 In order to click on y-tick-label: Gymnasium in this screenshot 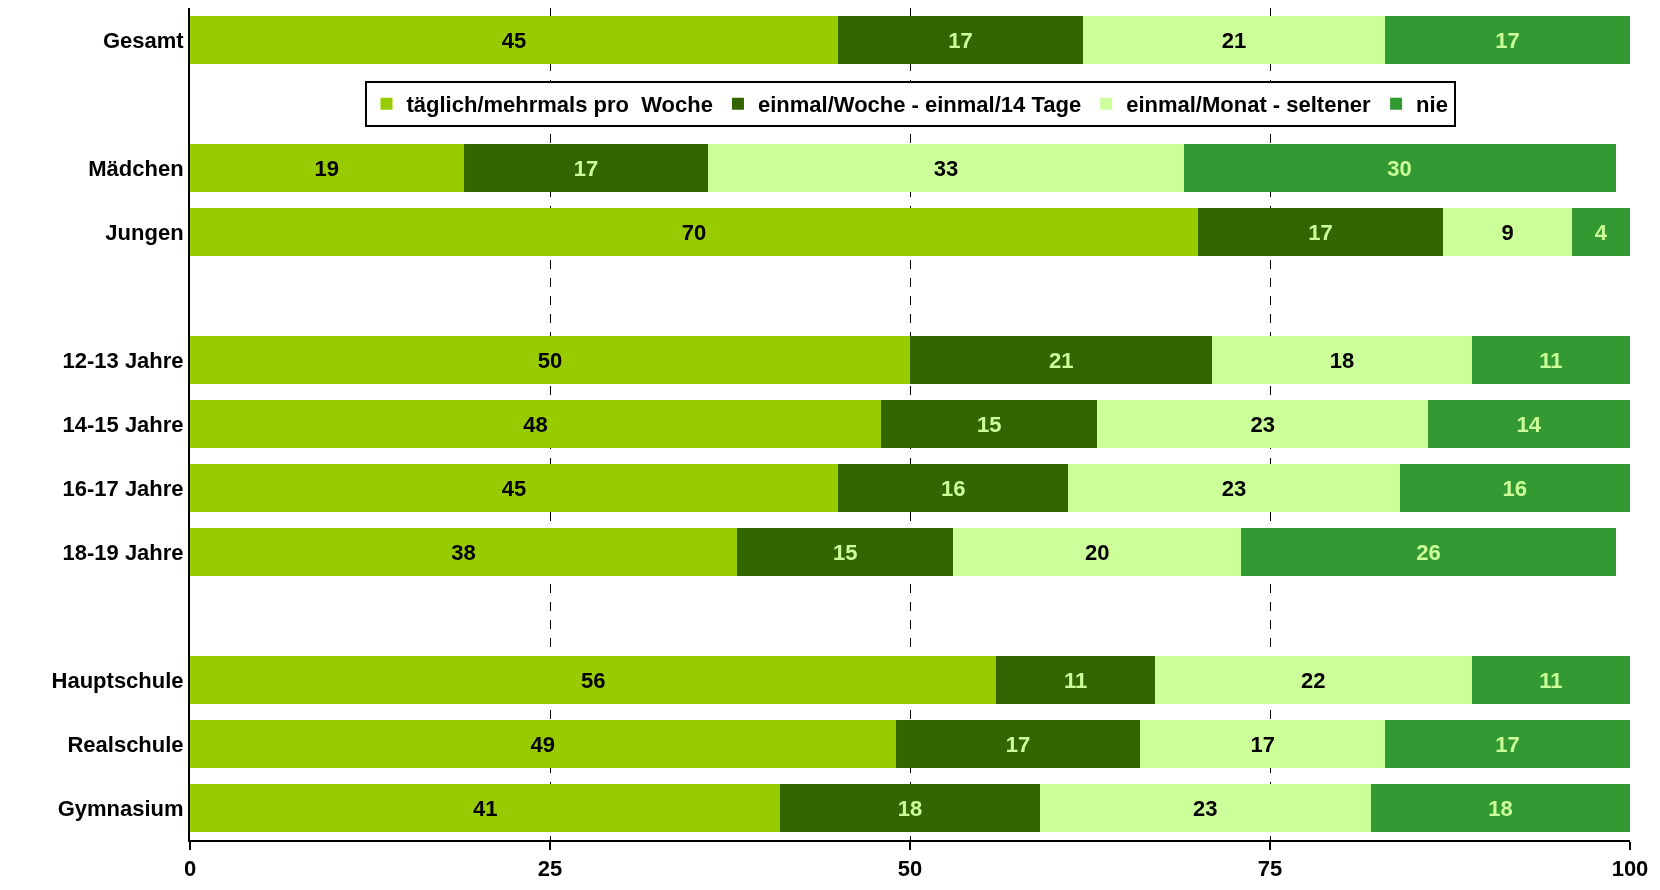, I will do `click(120, 808)`.